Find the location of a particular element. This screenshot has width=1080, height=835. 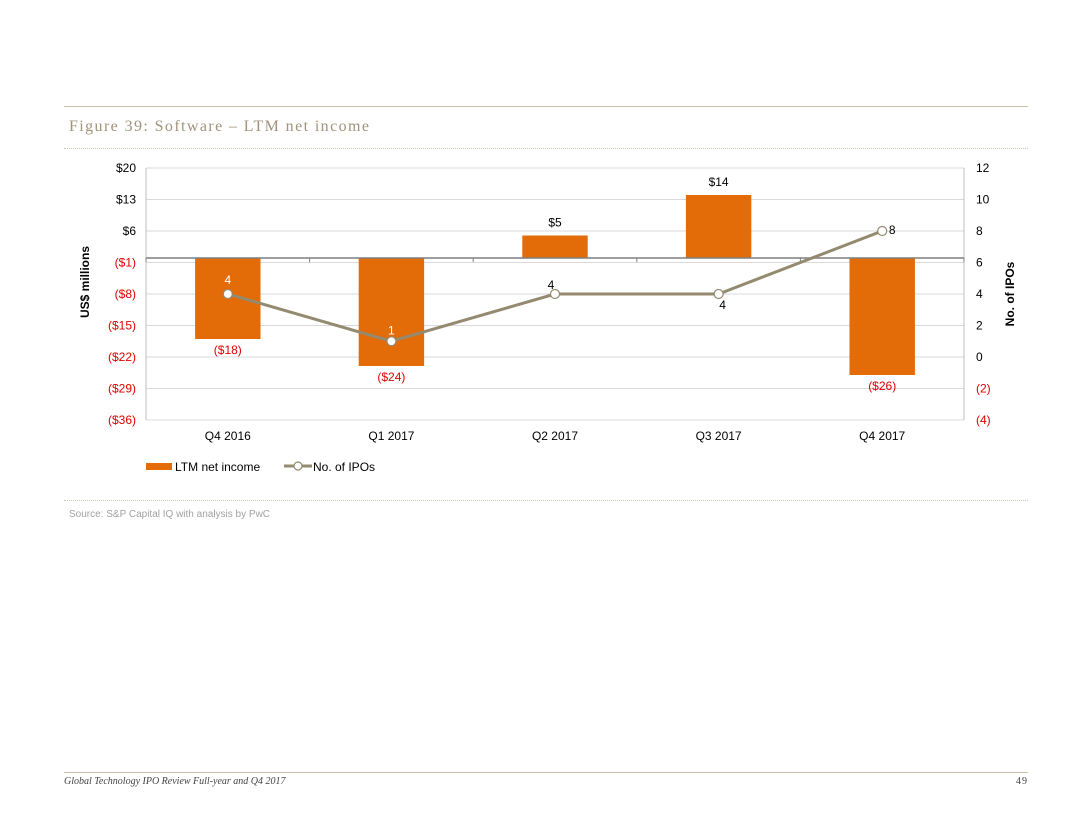

y-right-tick-label: 10 is located at coordinates (983, 200).